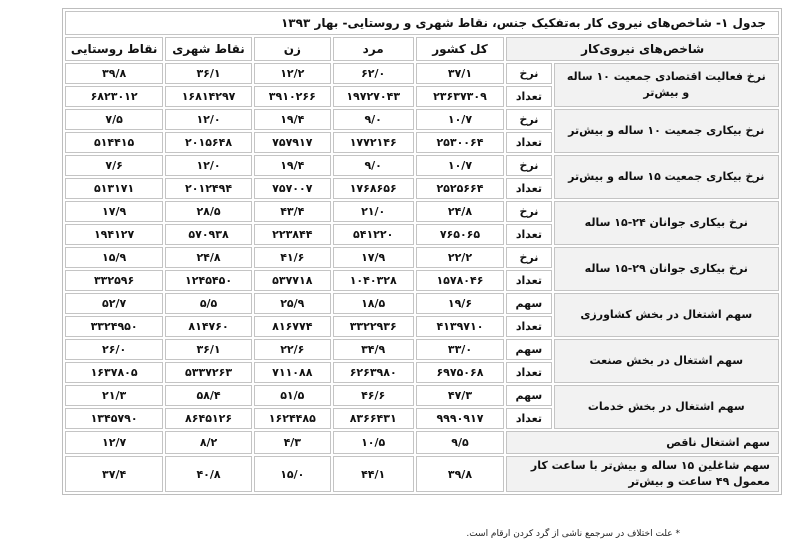 The width and height of the screenshot is (800, 557). Describe the element at coordinates (208, 395) in the screenshot. I see `table-cell: ۵۸/۴` at that location.